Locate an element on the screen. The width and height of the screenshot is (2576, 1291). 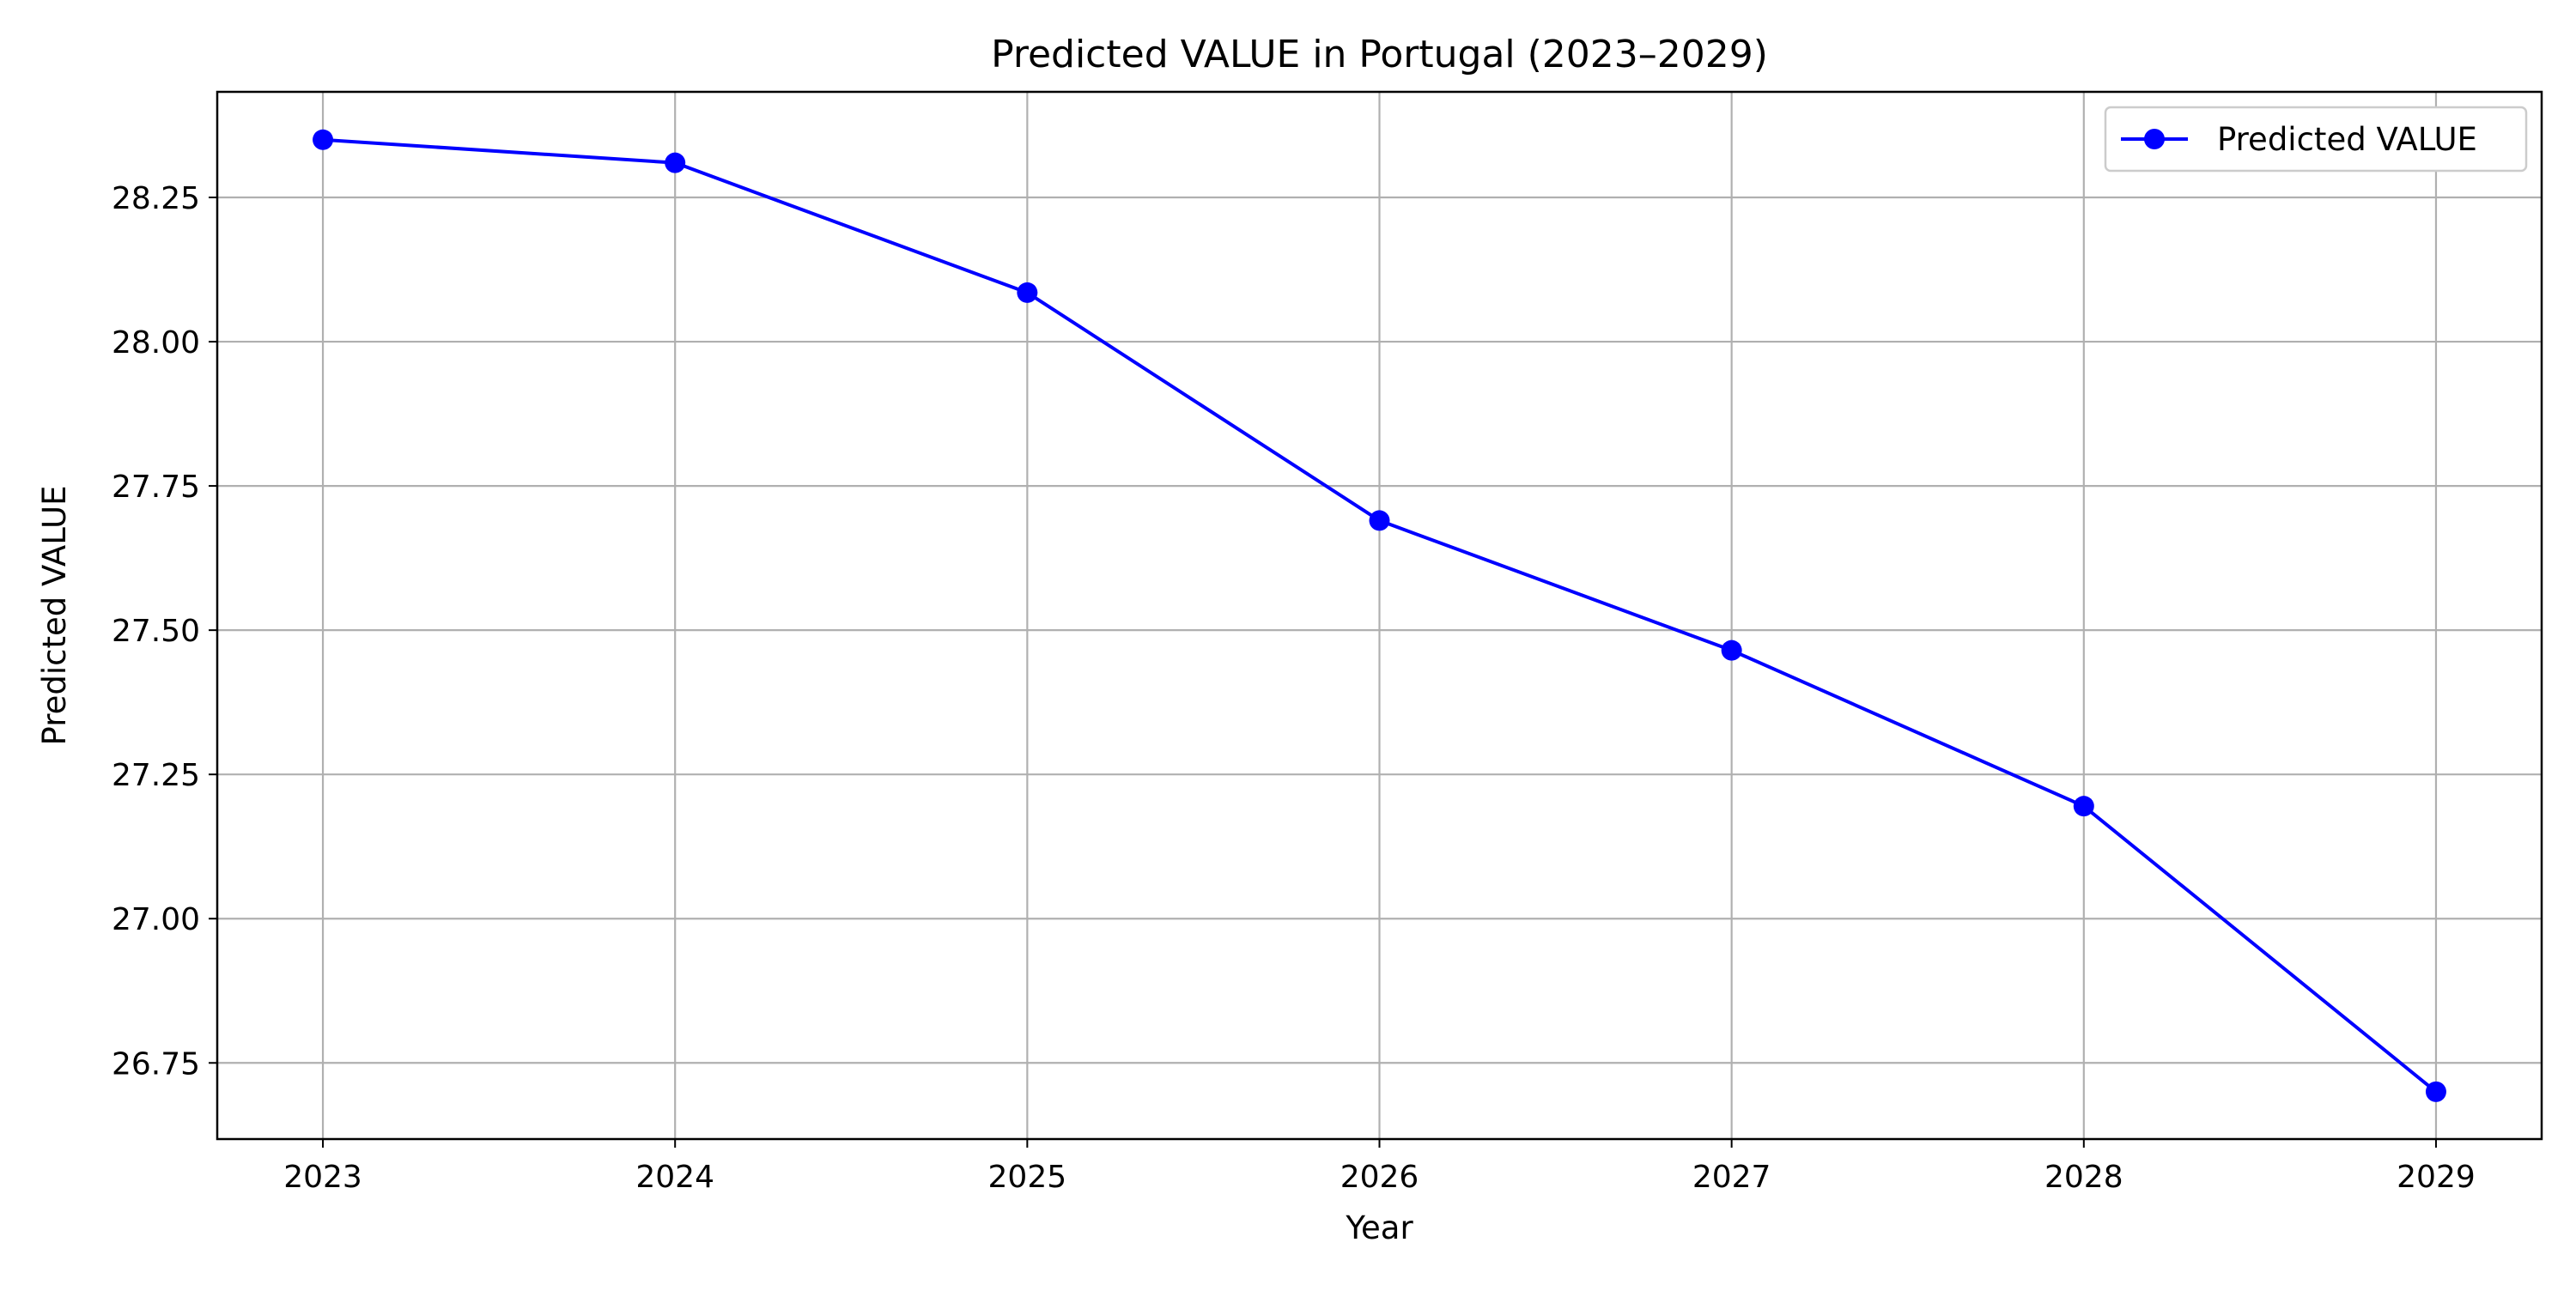
y-tick-label: 28.25 is located at coordinates (156, 199).